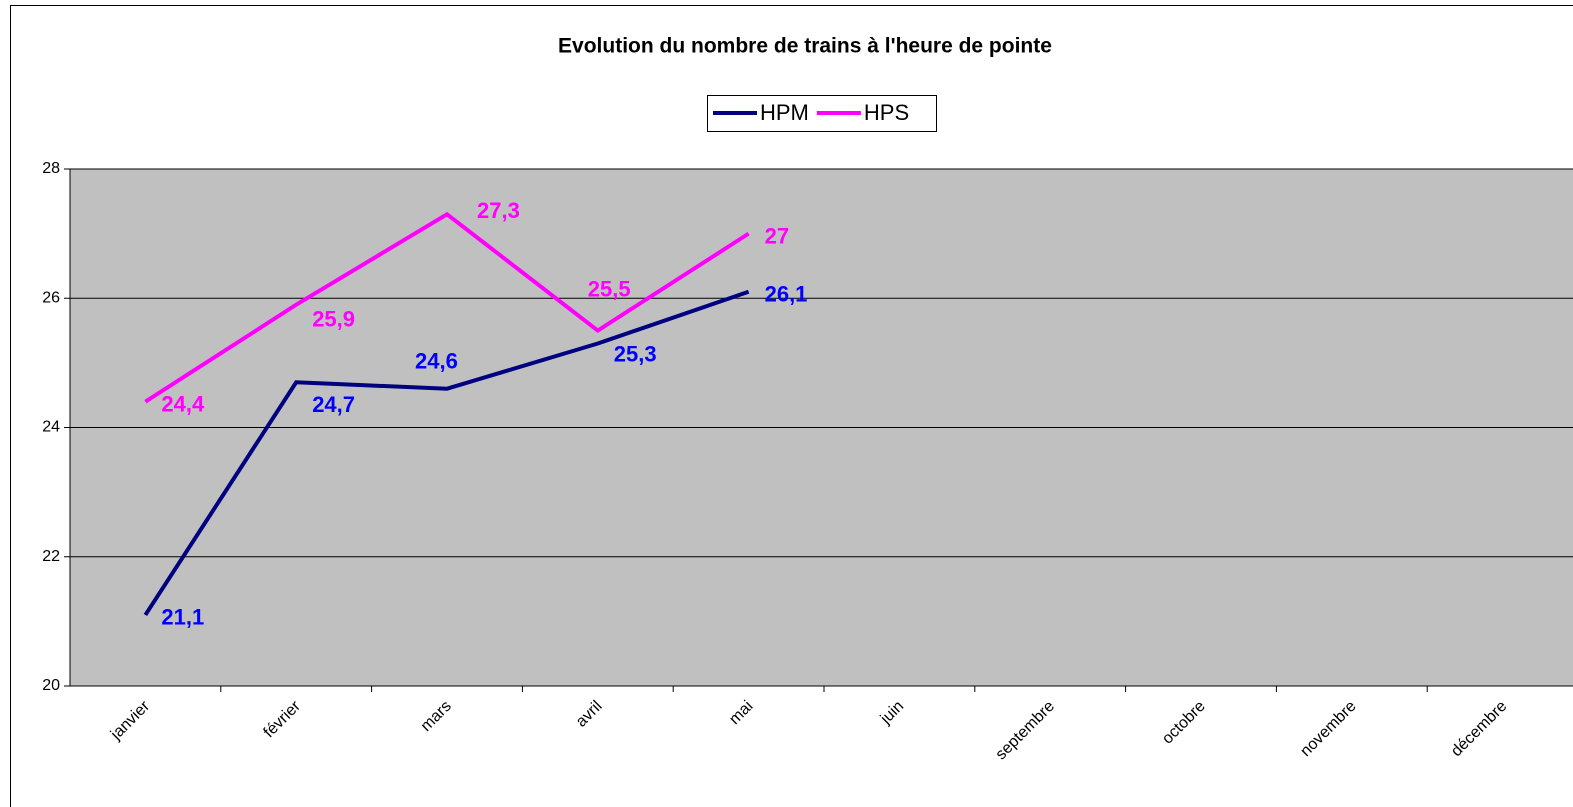 The width and height of the screenshot is (1573, 807). I want to click on data-label: 21,1, so click(182, 617).